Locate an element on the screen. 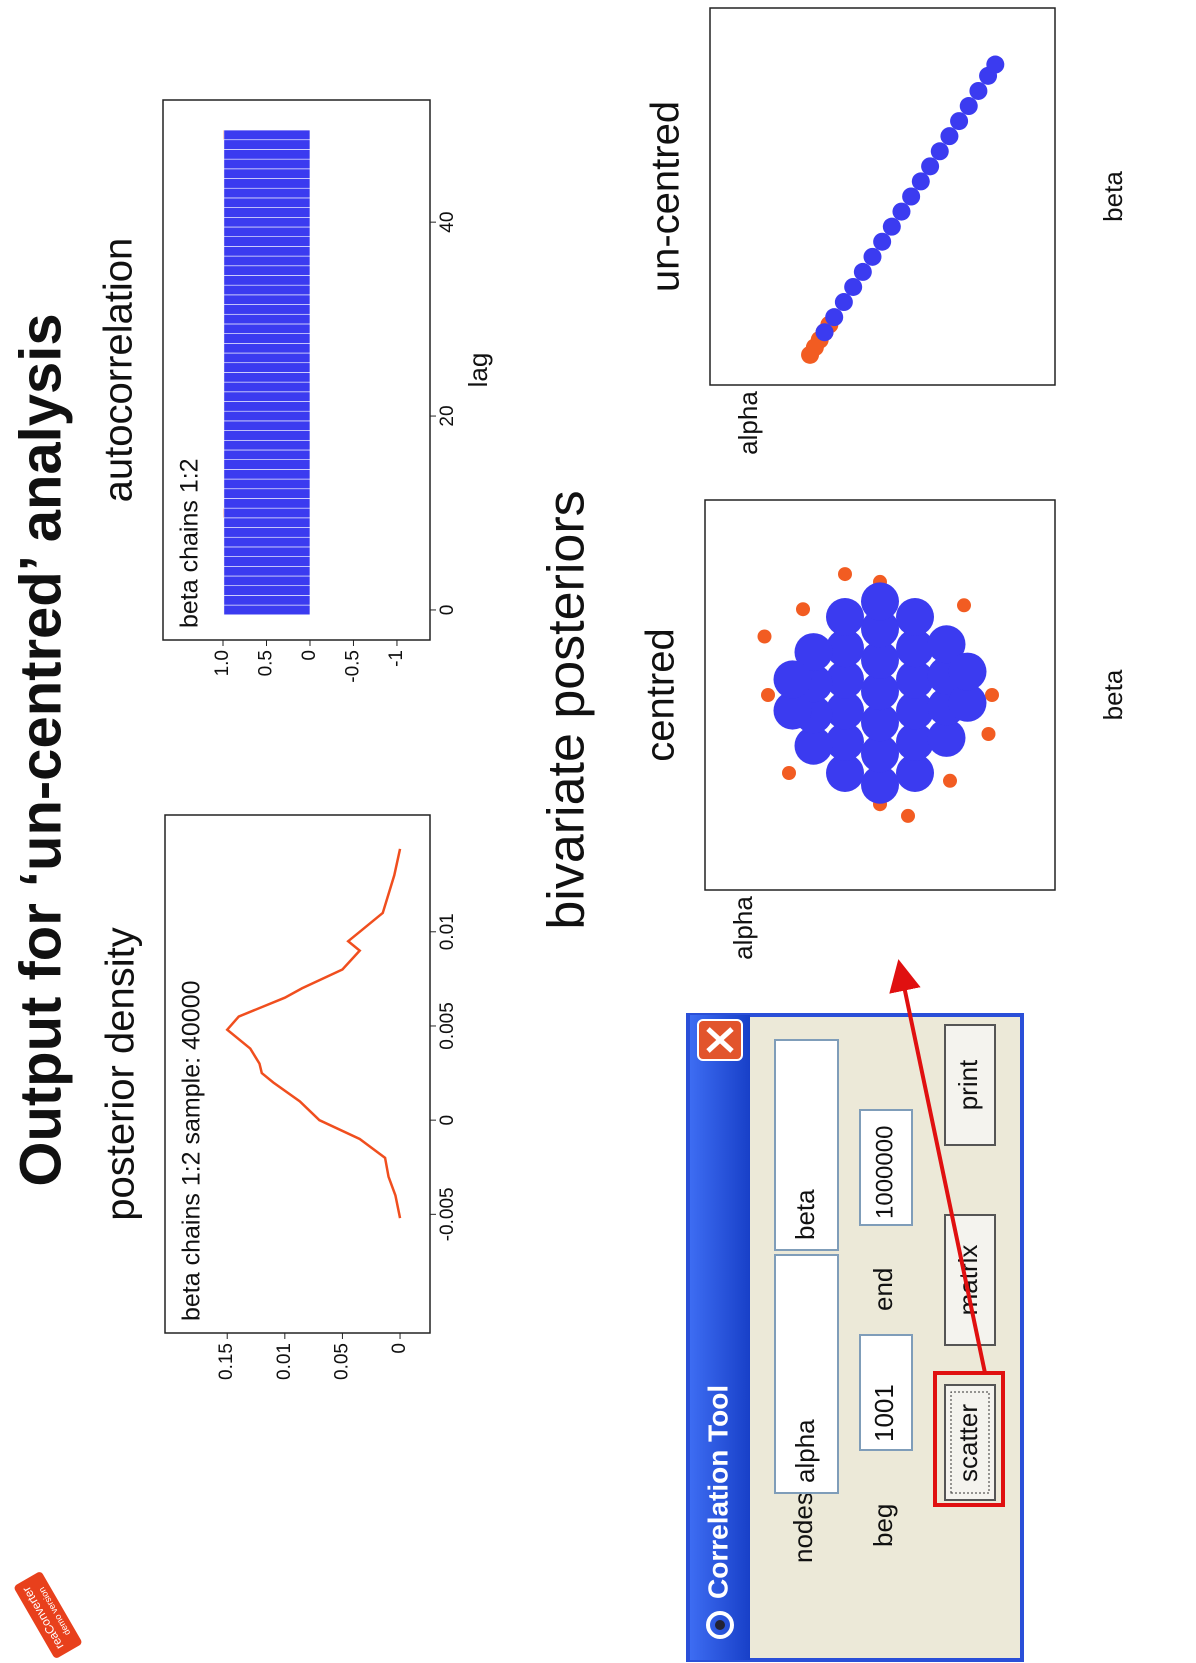 Image resolution: width=1196 pixels, height=1663 pixels. end-label: end is located at coordinates (883, 1289).